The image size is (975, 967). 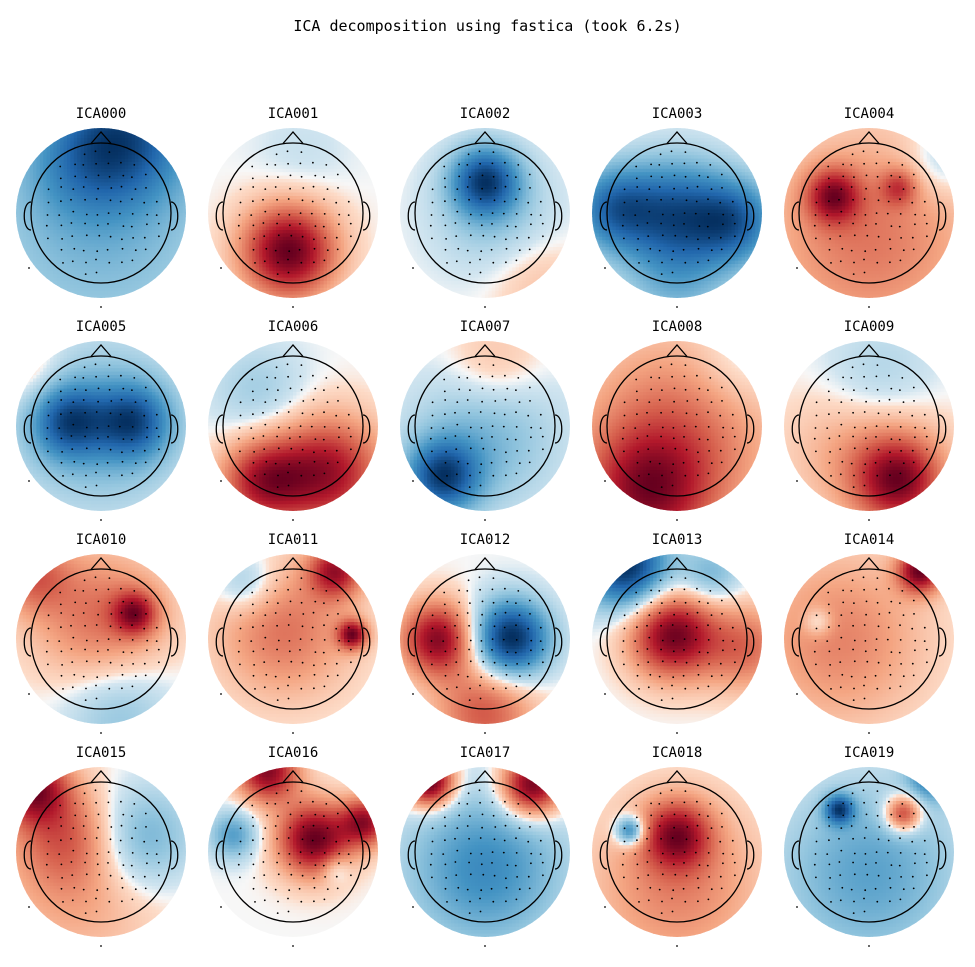 I want to click on topomap-title: ICA005, so click(x=101, y=327).